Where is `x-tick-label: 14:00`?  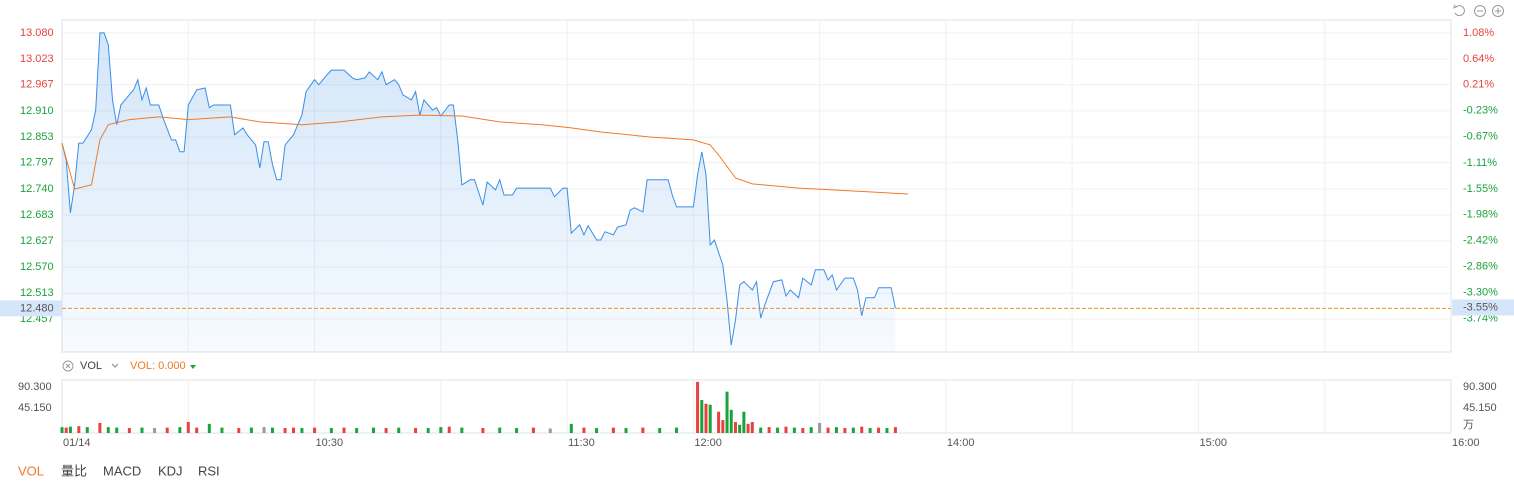 x-tick-label: 14:00 is located at coordinates (961, 443).